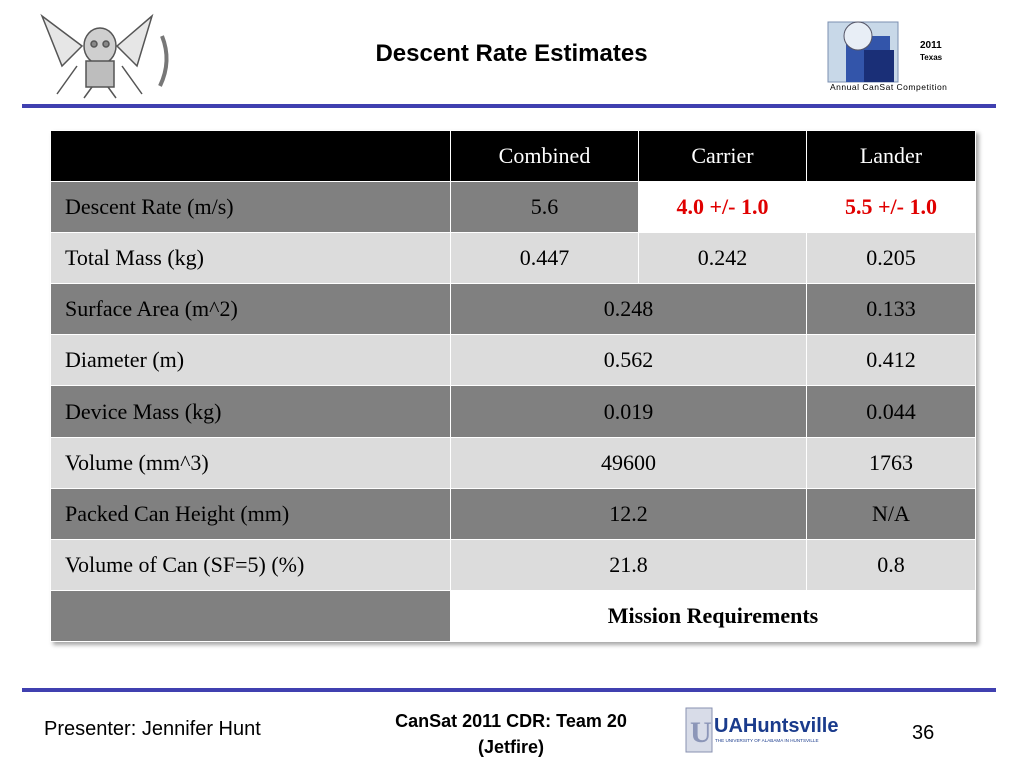 This screenshot has width=1023, height=767. I want to click on footer-team-info: CanSat 2011 CDR: Team 20 (Jetfire), so click(511, 734).